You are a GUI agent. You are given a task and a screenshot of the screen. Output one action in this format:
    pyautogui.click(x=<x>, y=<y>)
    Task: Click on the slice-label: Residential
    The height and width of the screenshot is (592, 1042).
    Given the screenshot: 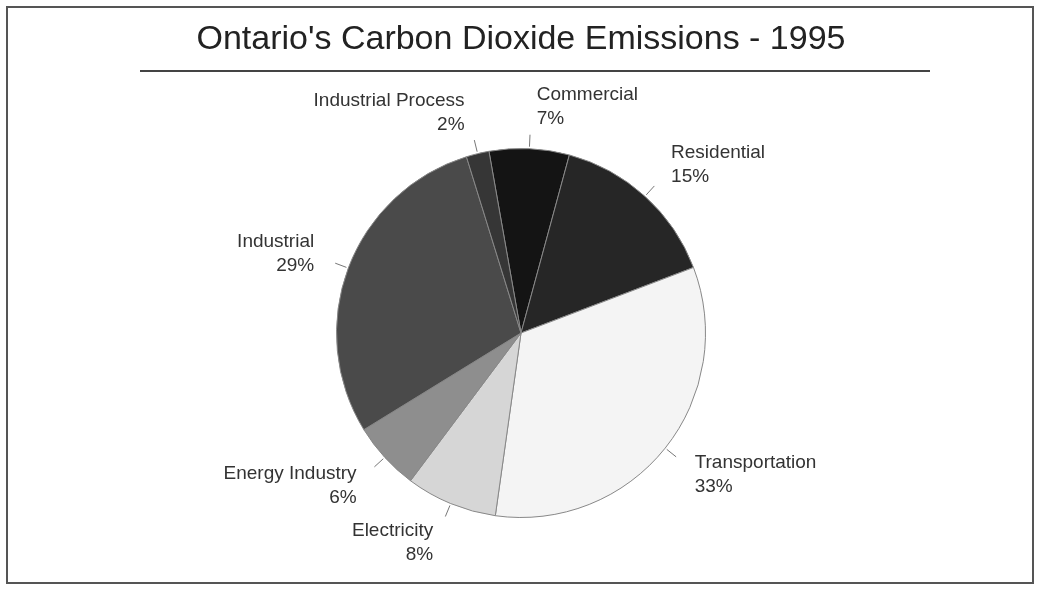 What is the action you would take?
    pyautogui.click(x=718, y=152)
    